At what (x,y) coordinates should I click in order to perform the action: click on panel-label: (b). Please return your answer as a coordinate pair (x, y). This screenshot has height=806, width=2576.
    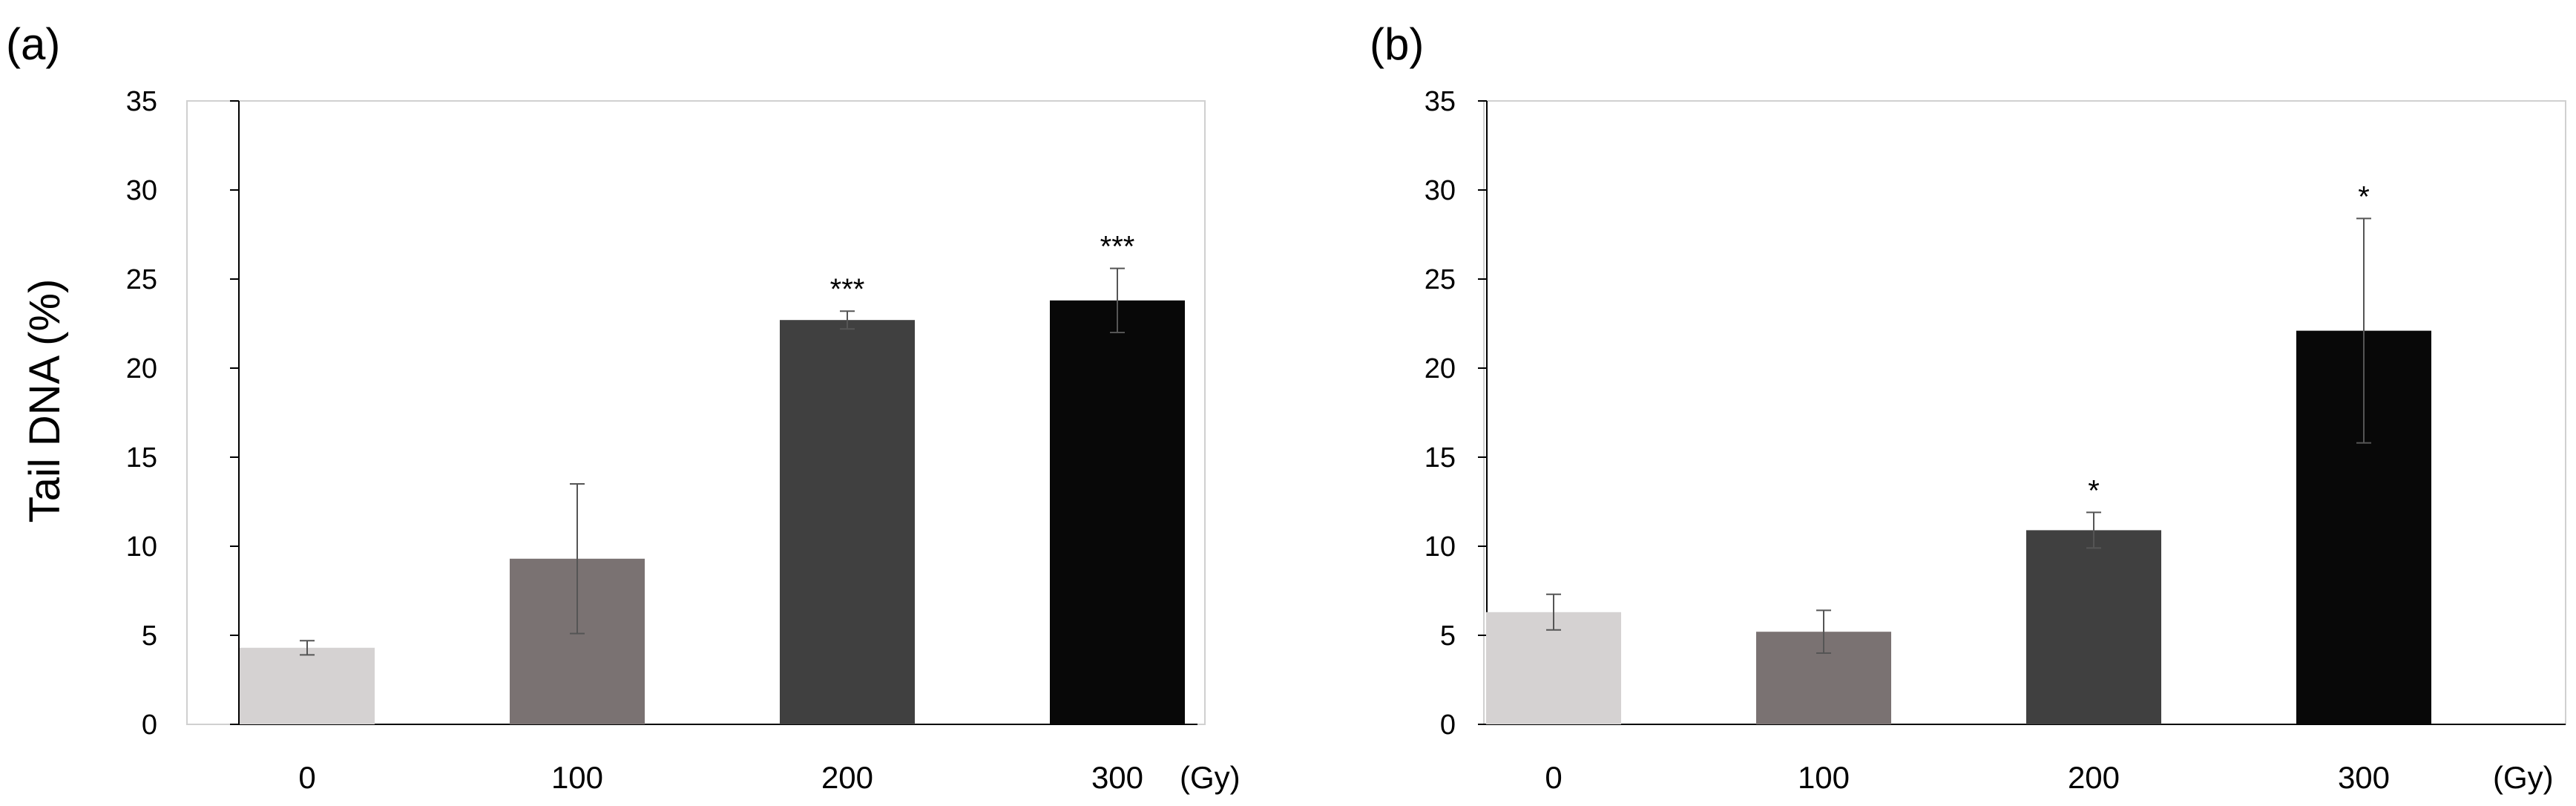
    Looking at the image, I should click on (1397, 44).